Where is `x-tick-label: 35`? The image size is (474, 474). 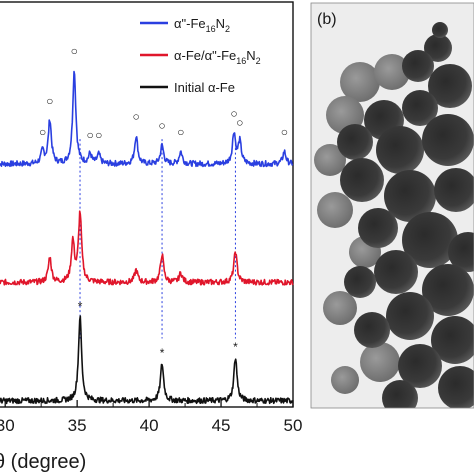 x-tick-label: 35 is located at coordinates (77, 425).